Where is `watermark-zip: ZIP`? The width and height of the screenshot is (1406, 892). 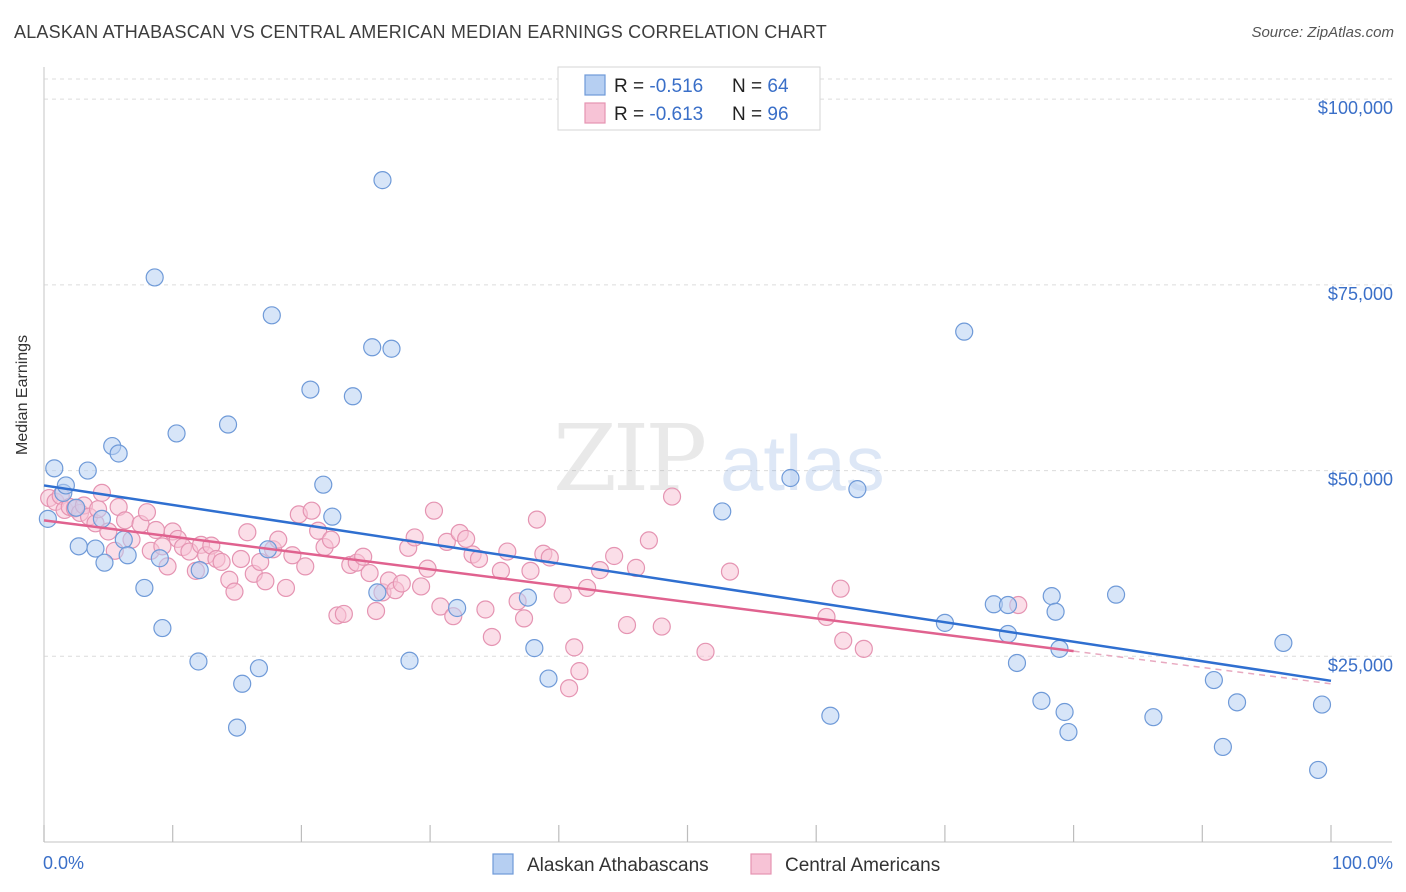
watermark-zip: ZIP is located at coordinates (628, 458).